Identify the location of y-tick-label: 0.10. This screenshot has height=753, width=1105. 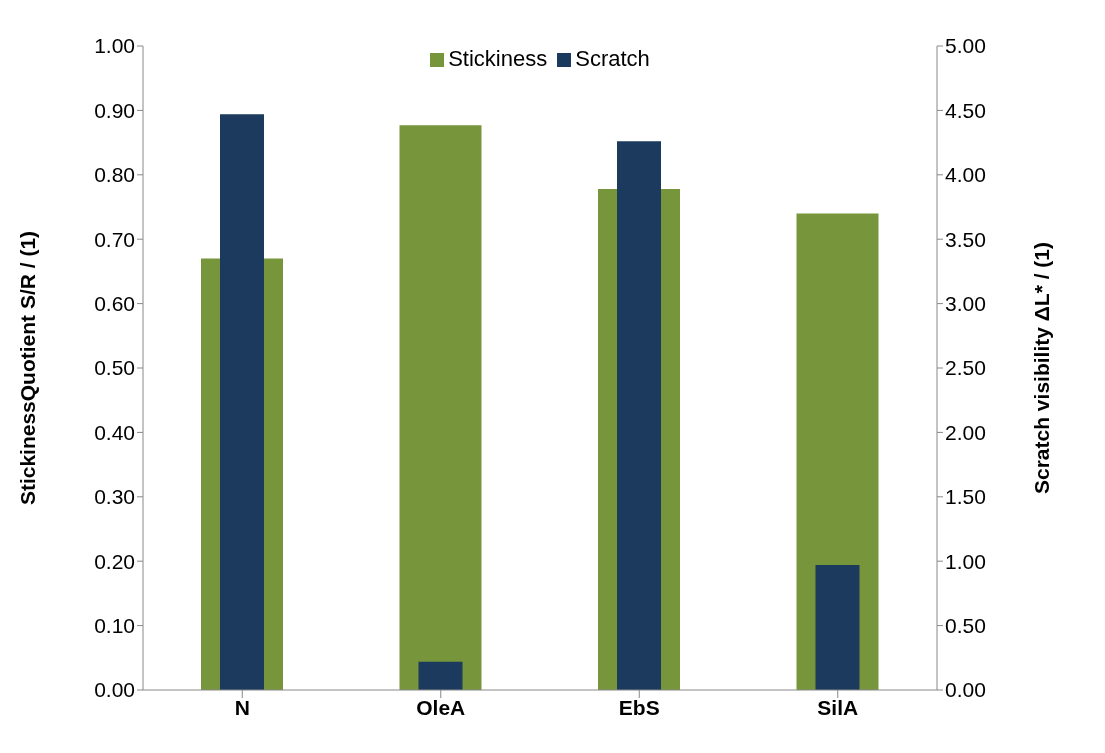
(114, 626).